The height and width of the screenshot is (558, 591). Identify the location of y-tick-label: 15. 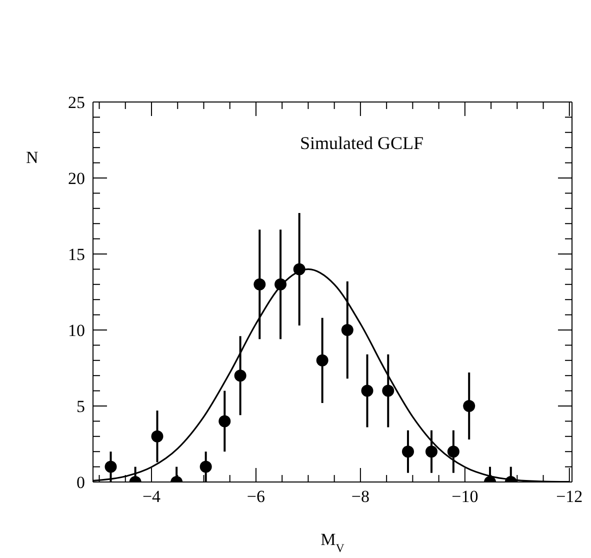
(76, 254).